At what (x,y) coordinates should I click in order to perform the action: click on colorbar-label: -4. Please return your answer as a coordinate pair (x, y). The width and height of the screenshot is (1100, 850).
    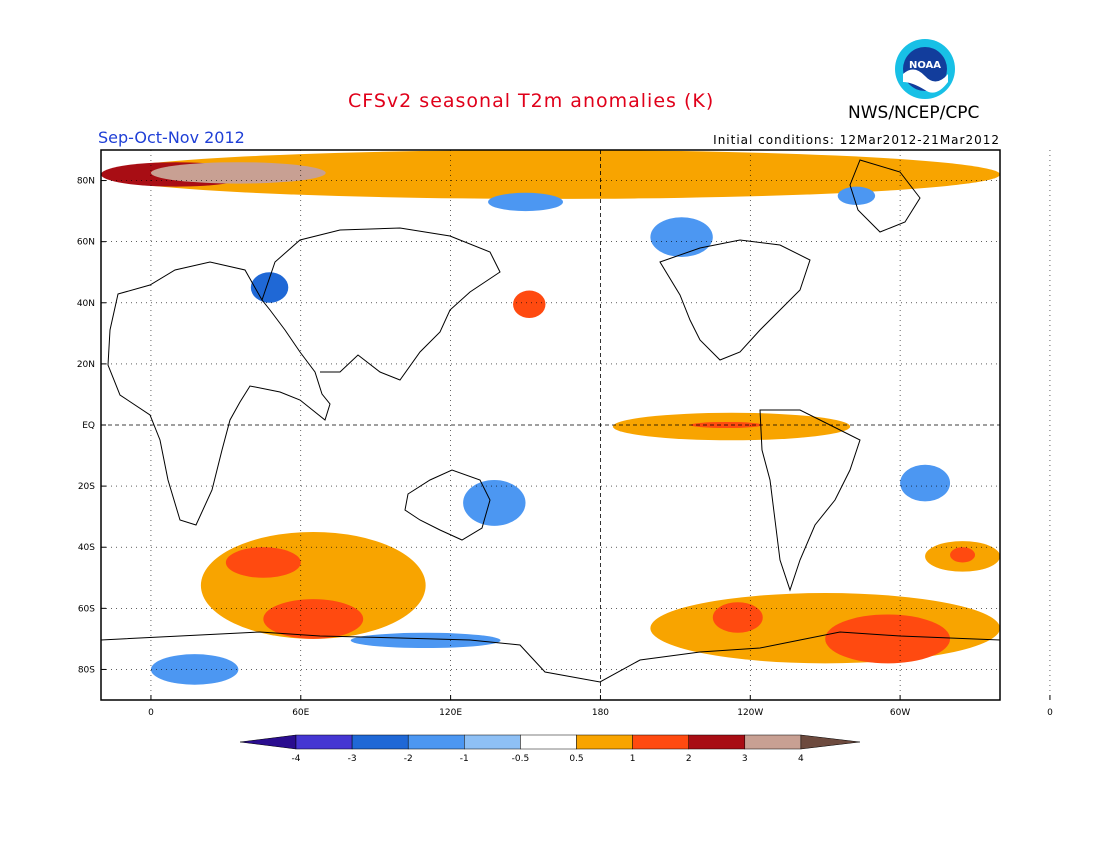
    Looking at the image, I should click on (296, 759).